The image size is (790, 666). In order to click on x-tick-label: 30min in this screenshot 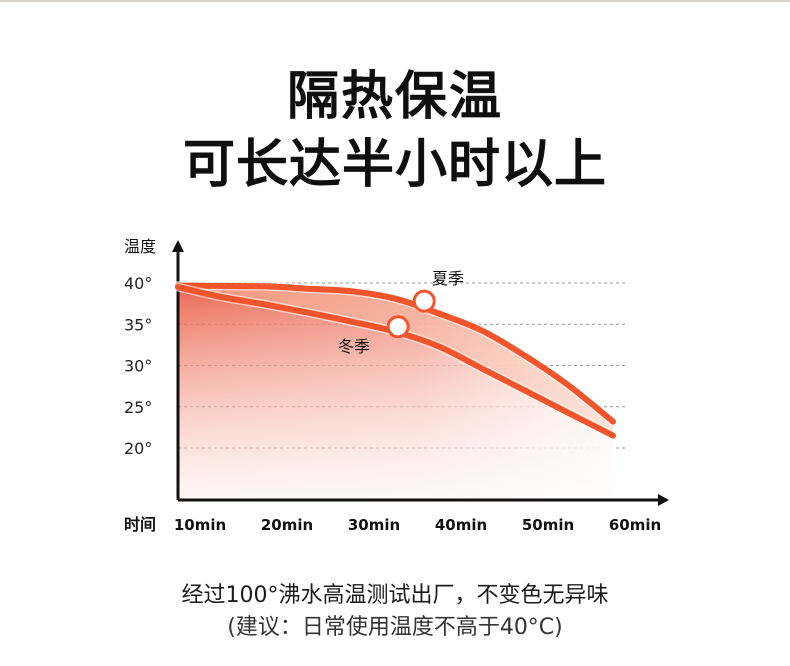, I will do `click(374, 525)`.